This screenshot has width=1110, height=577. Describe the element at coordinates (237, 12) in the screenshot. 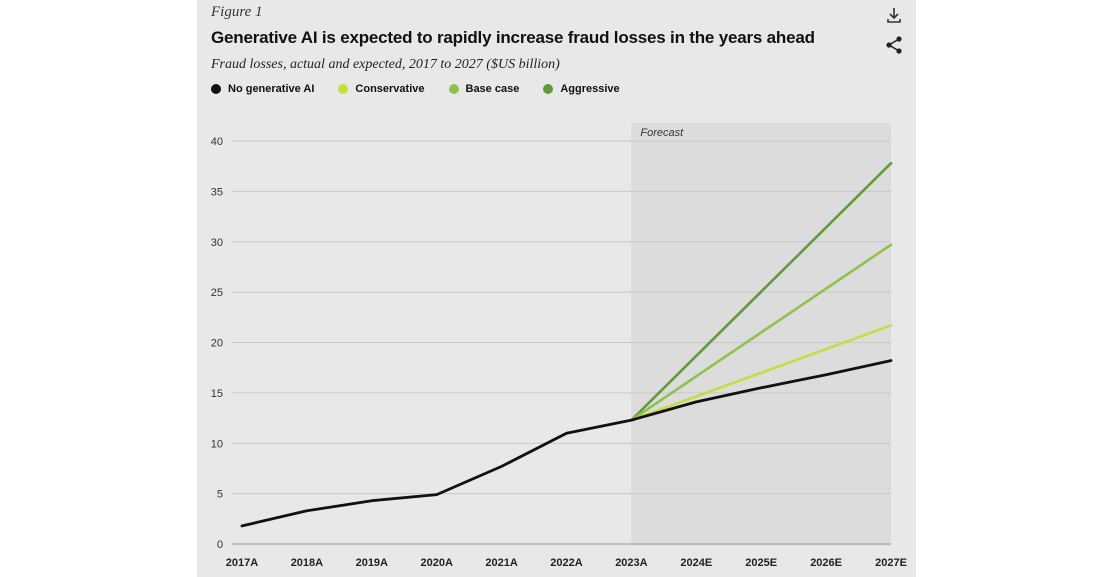

I see `figure-label: Figure 1` at that location.